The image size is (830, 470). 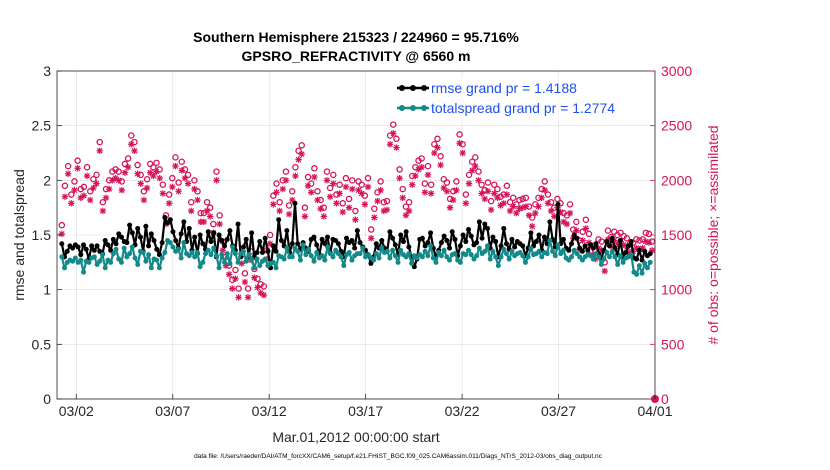 I want to click on x-tick-label: 03/02, so click(x=76, y=411).